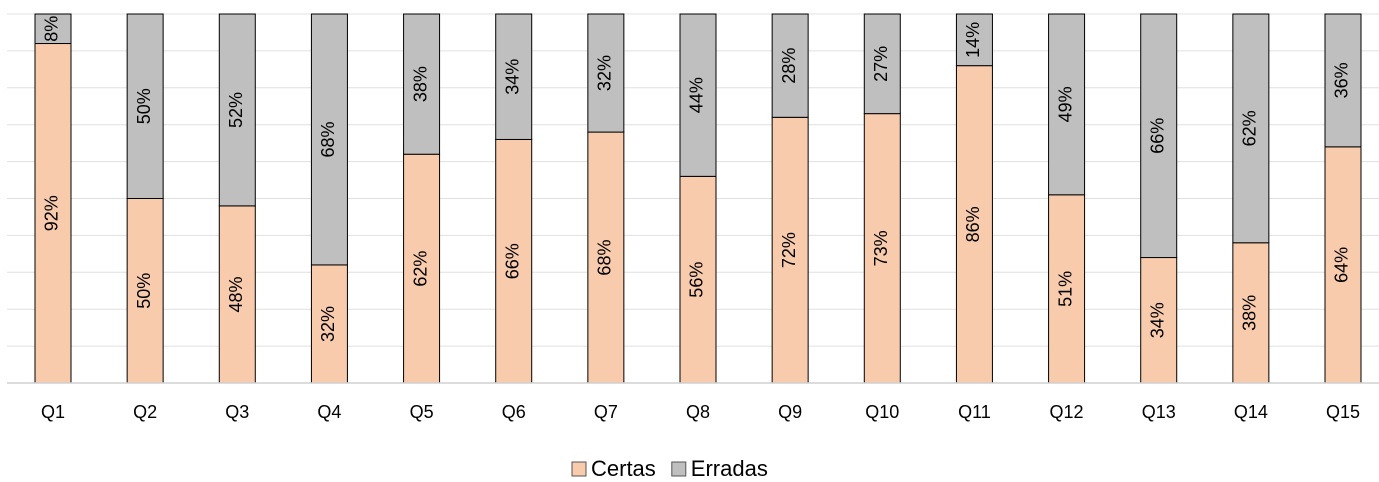  Describe the element at coordinates (974, 412) in the screenshot. I see `x-tick-label: Q11` at that location.